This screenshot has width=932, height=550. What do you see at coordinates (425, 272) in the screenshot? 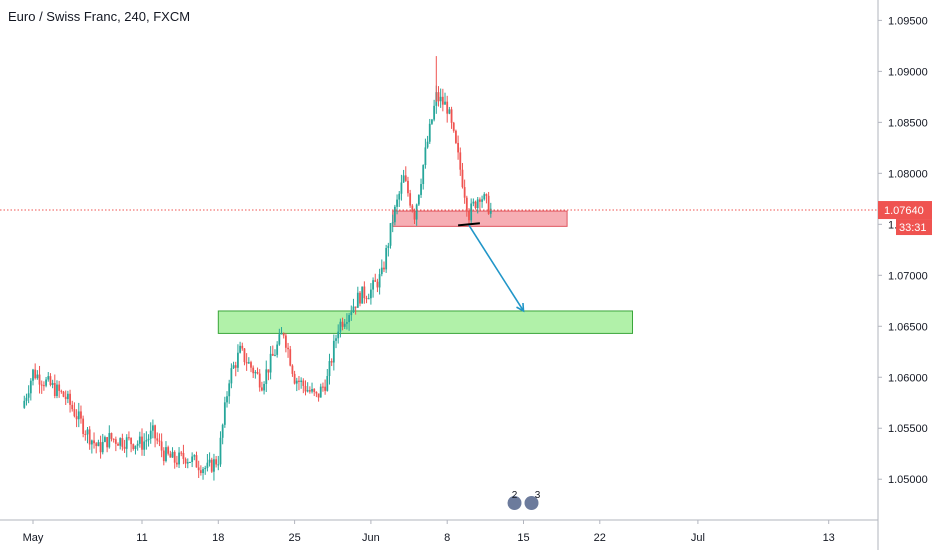
I see `chart-zones` at bounding box center [425, 272].